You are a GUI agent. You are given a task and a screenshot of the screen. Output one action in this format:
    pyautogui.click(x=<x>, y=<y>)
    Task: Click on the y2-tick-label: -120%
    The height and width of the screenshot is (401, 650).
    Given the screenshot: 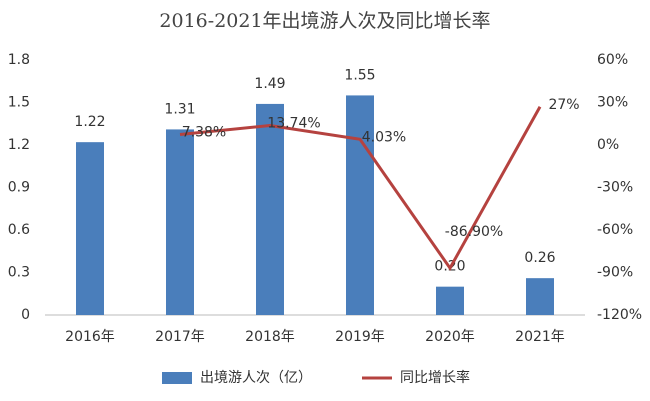 What is the action you would take?
    pyautogui.click(x=619, y=315)
    